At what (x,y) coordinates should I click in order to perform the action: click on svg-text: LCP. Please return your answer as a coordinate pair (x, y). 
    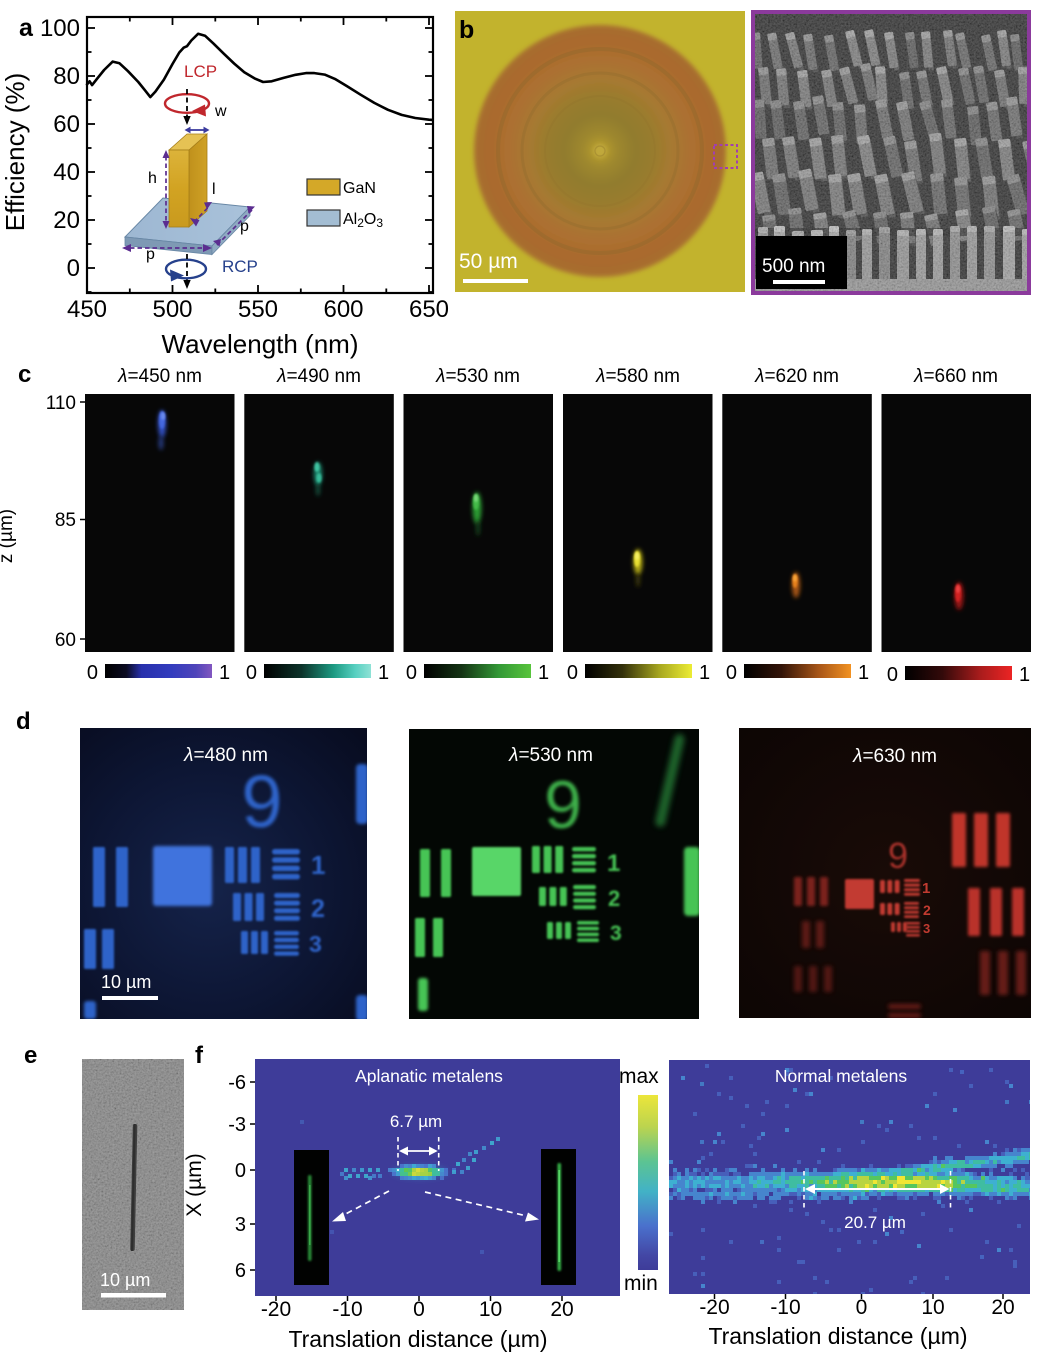
    Looking at the image, I should click on (200, 71).